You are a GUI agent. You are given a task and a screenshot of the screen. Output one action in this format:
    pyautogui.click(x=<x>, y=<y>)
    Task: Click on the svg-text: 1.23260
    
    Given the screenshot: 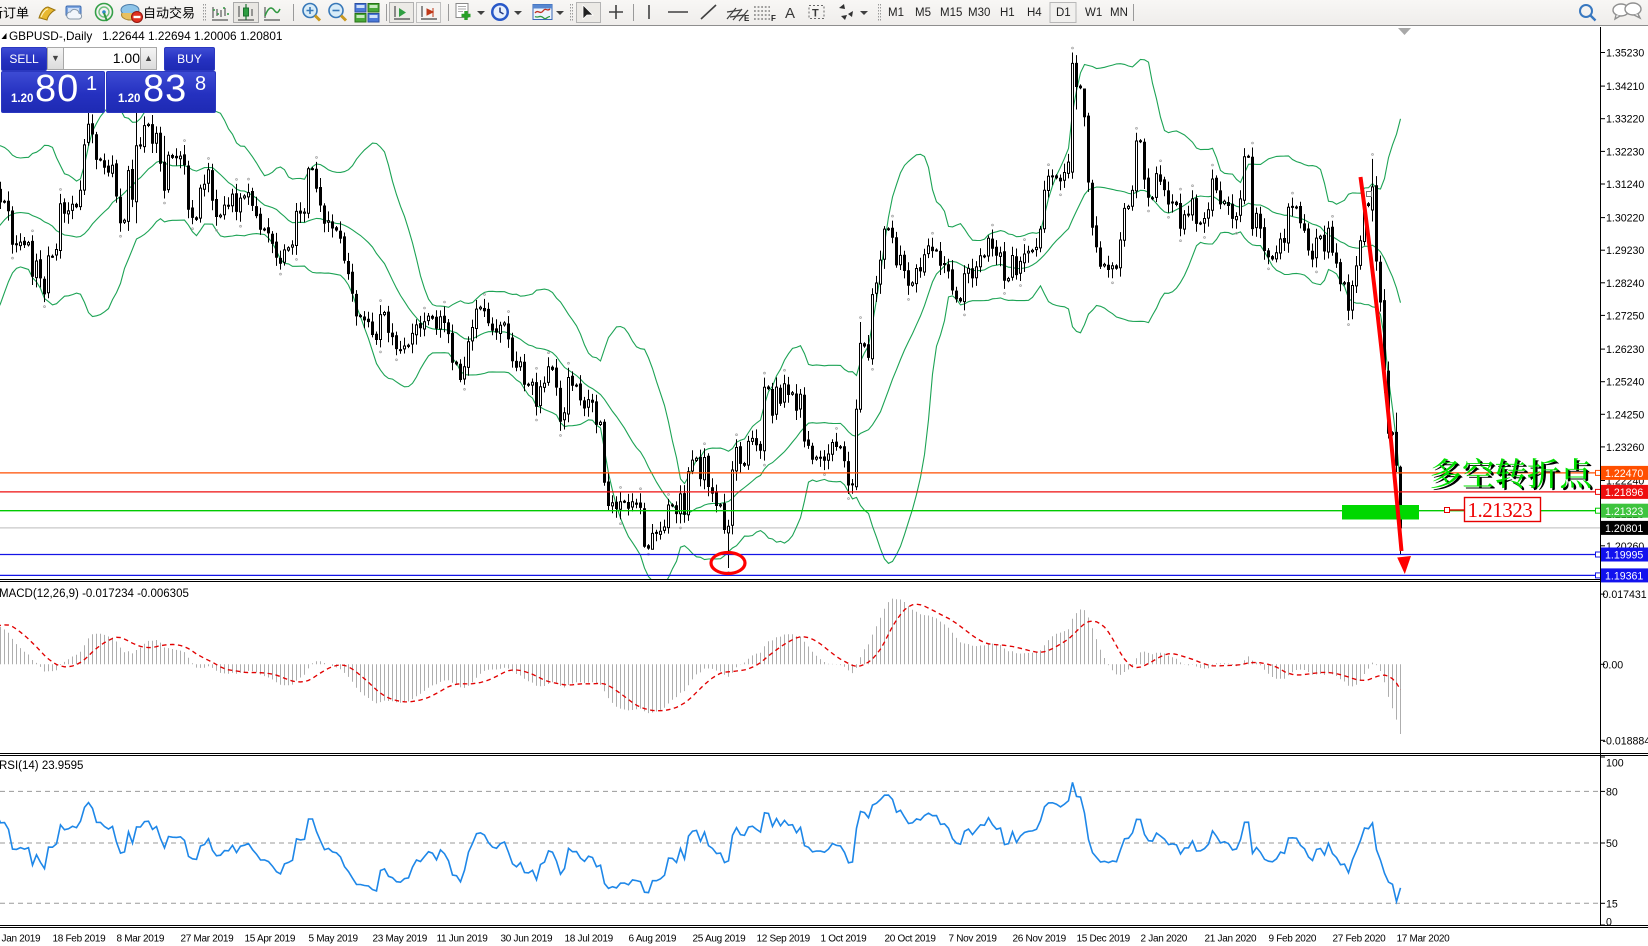 What is the action you would take?
    pyautogui.click(x=1625, y=448)
    